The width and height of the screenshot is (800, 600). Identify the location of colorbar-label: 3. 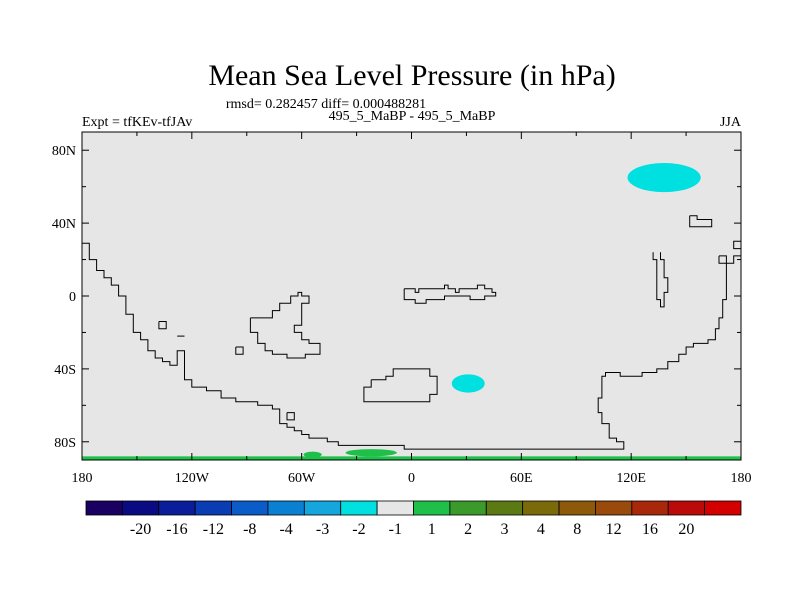
(504, 529).